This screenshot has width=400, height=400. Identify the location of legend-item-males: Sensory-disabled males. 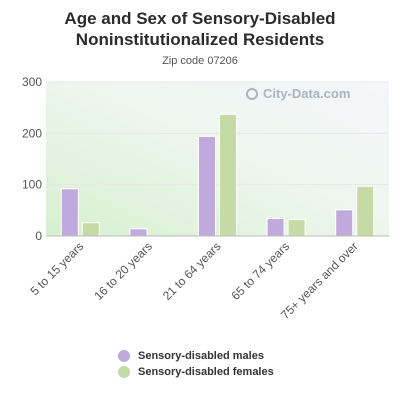
(191, 356).